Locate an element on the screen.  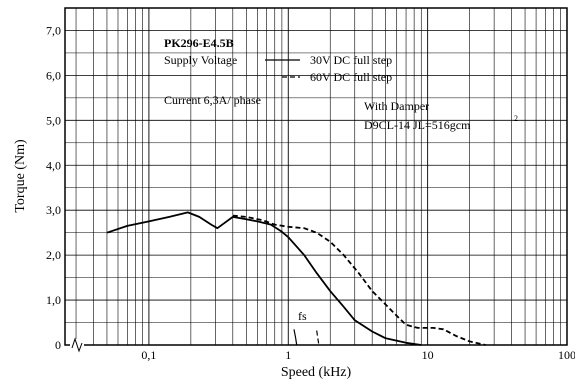
x-tick-label: 0,1 is located at coordinates (148, 355).